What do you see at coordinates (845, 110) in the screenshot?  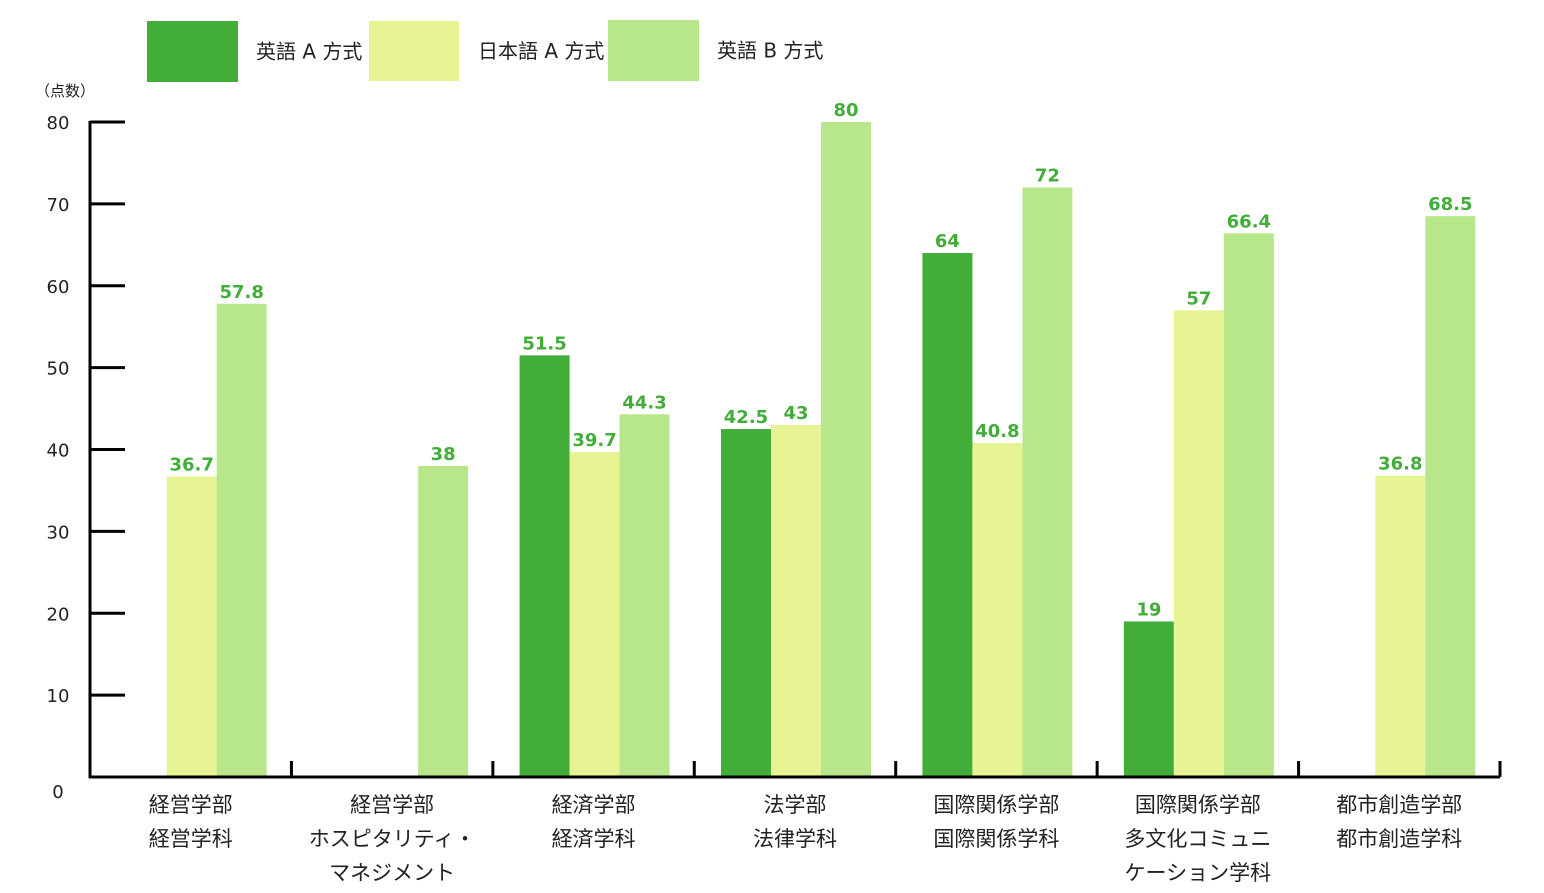 I see `data-label-3-4: 80` at bounding box center [845, 110].